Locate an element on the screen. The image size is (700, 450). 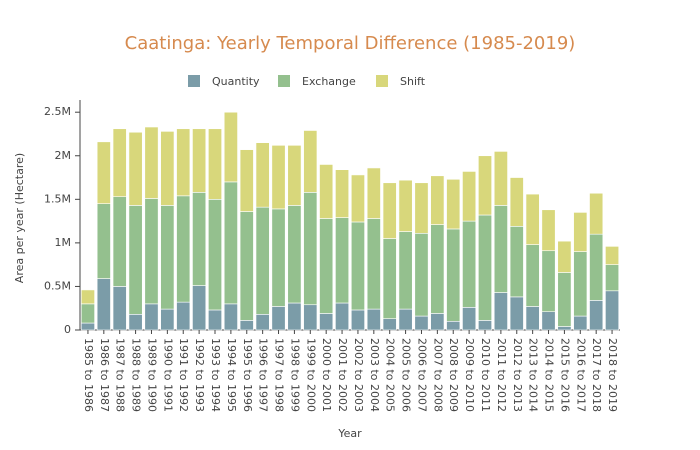
x-tick-label: 2009 to 2010 is located at coordinates (469, 375).